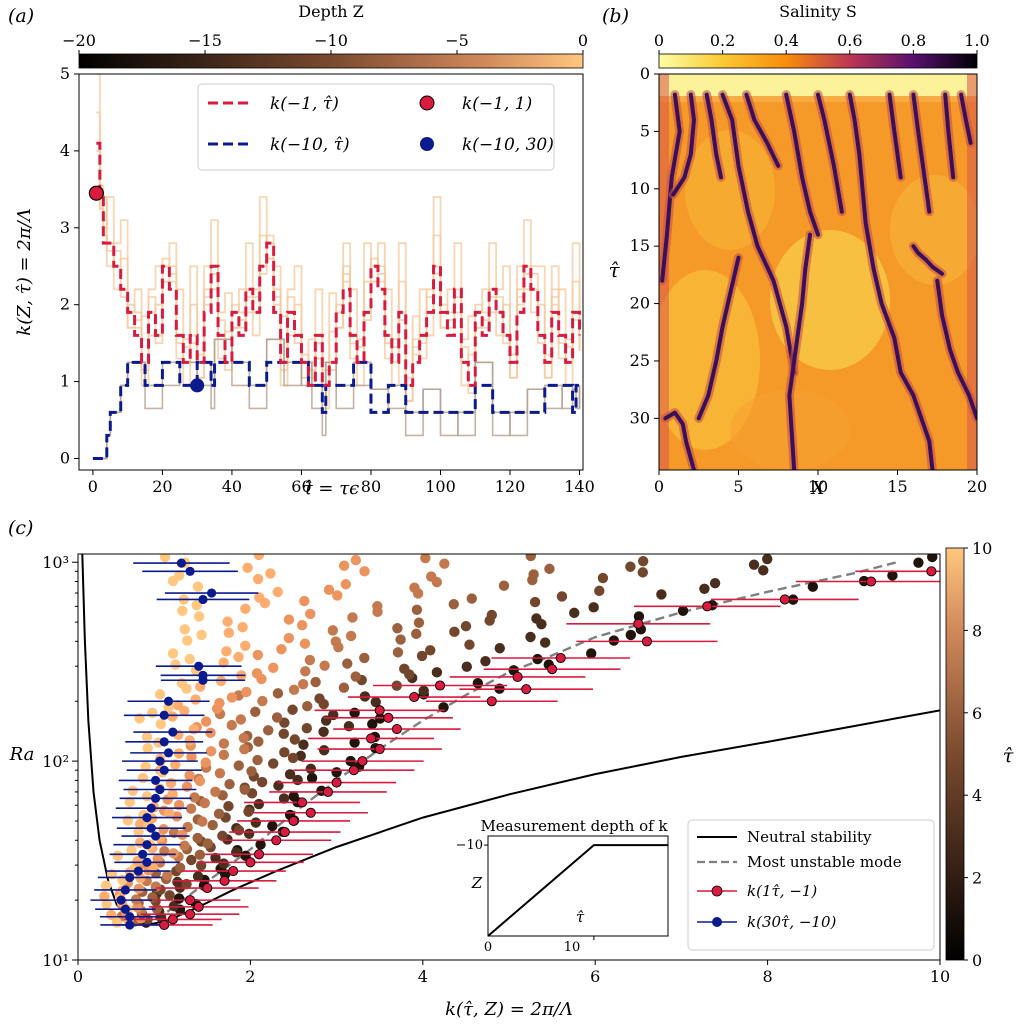  I want to click on x-tick-label-c-5: 10, so click(940, 976).